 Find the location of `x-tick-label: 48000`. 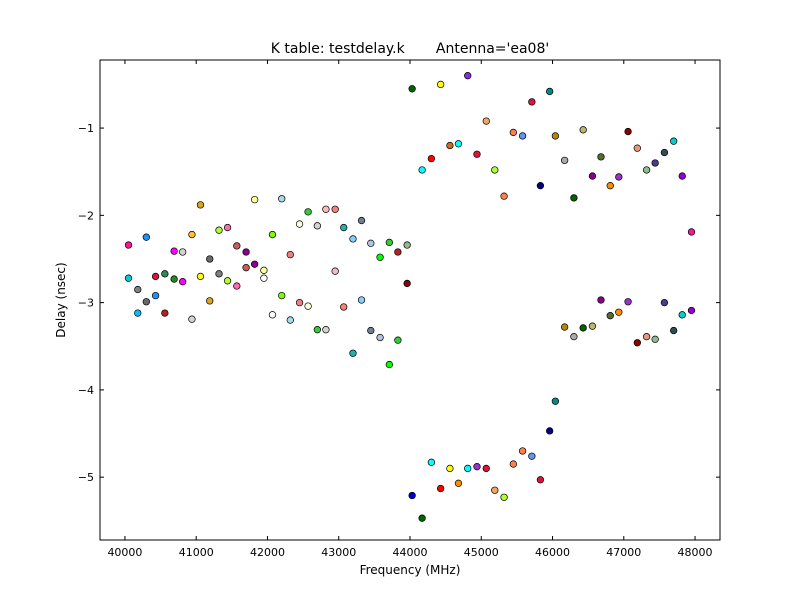

x-tick-label: 48000 is located at coordinates (695, 552).